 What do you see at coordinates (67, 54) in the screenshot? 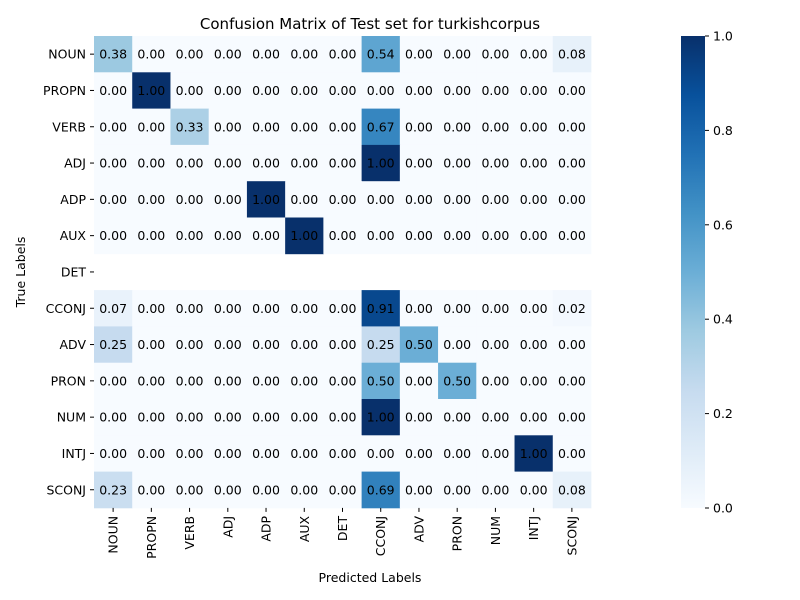
I see `y-tick-label: NOUN` at bounding box center [67, 54].